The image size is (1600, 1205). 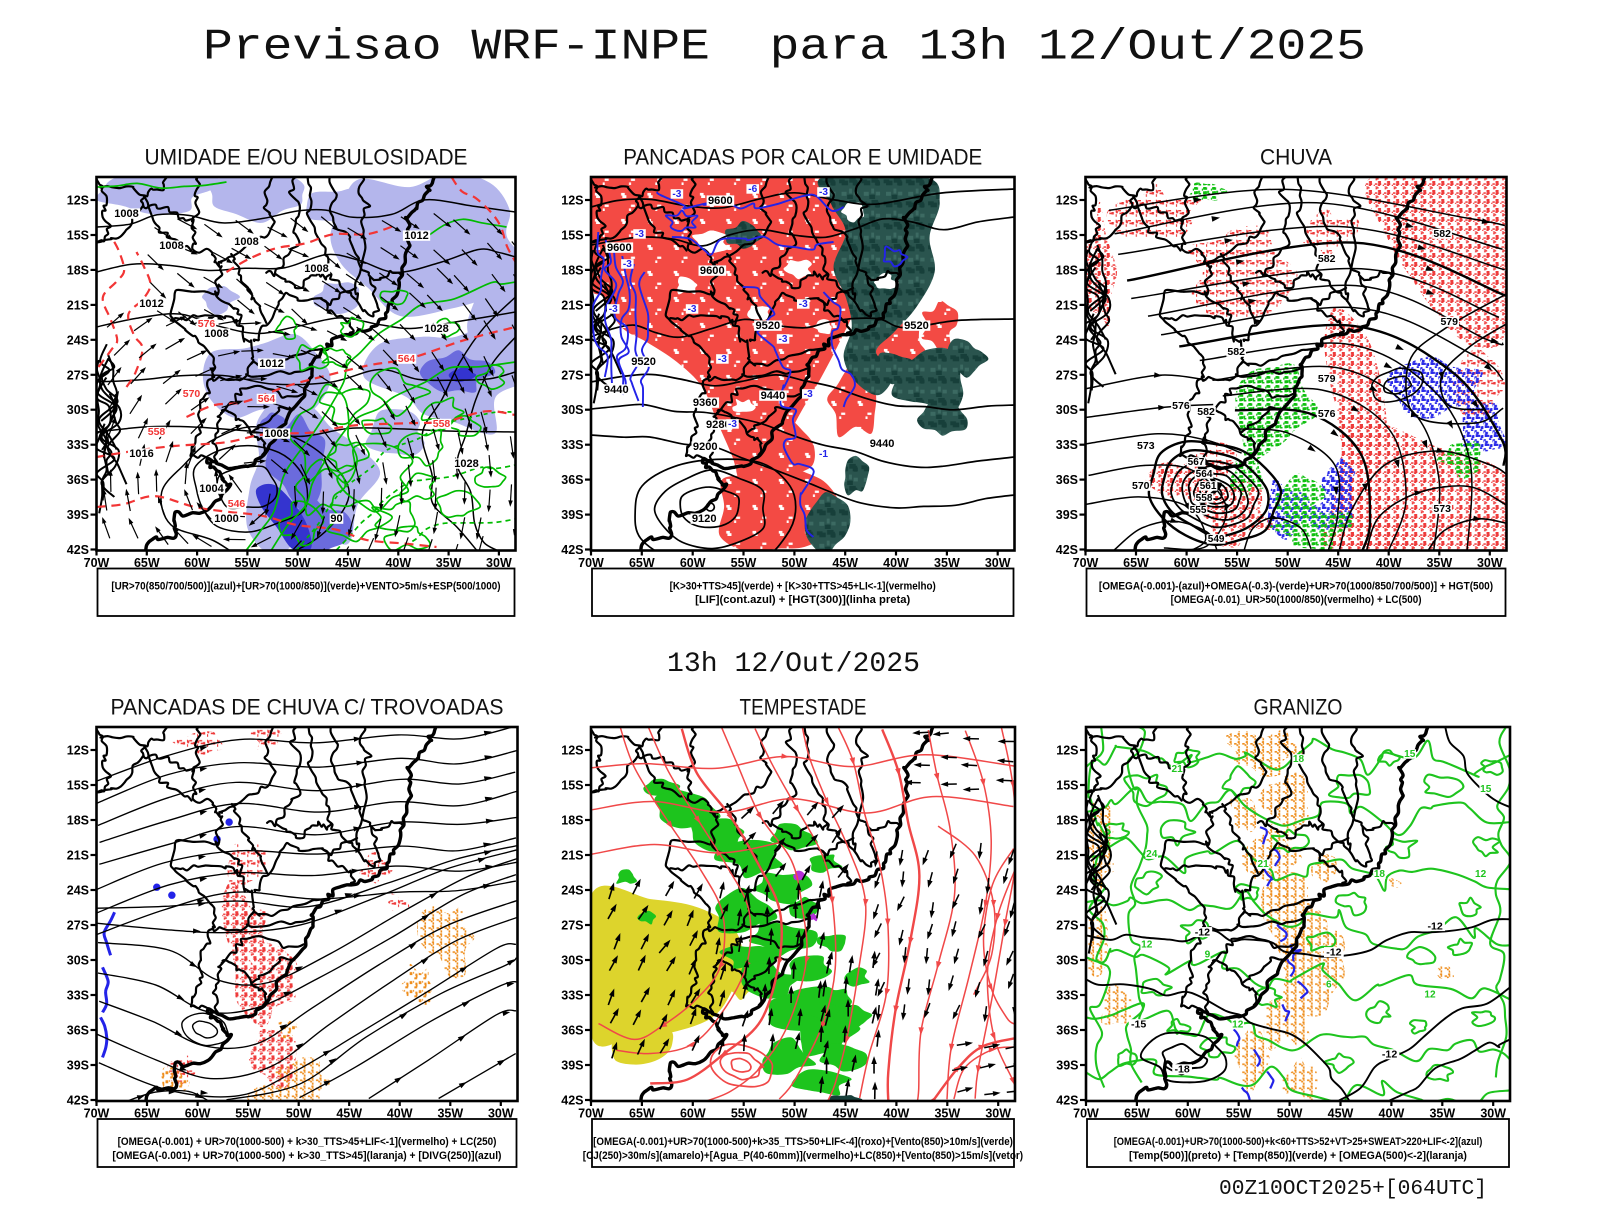 I want to click on svg-text: 564, so click(x=407, y=359).